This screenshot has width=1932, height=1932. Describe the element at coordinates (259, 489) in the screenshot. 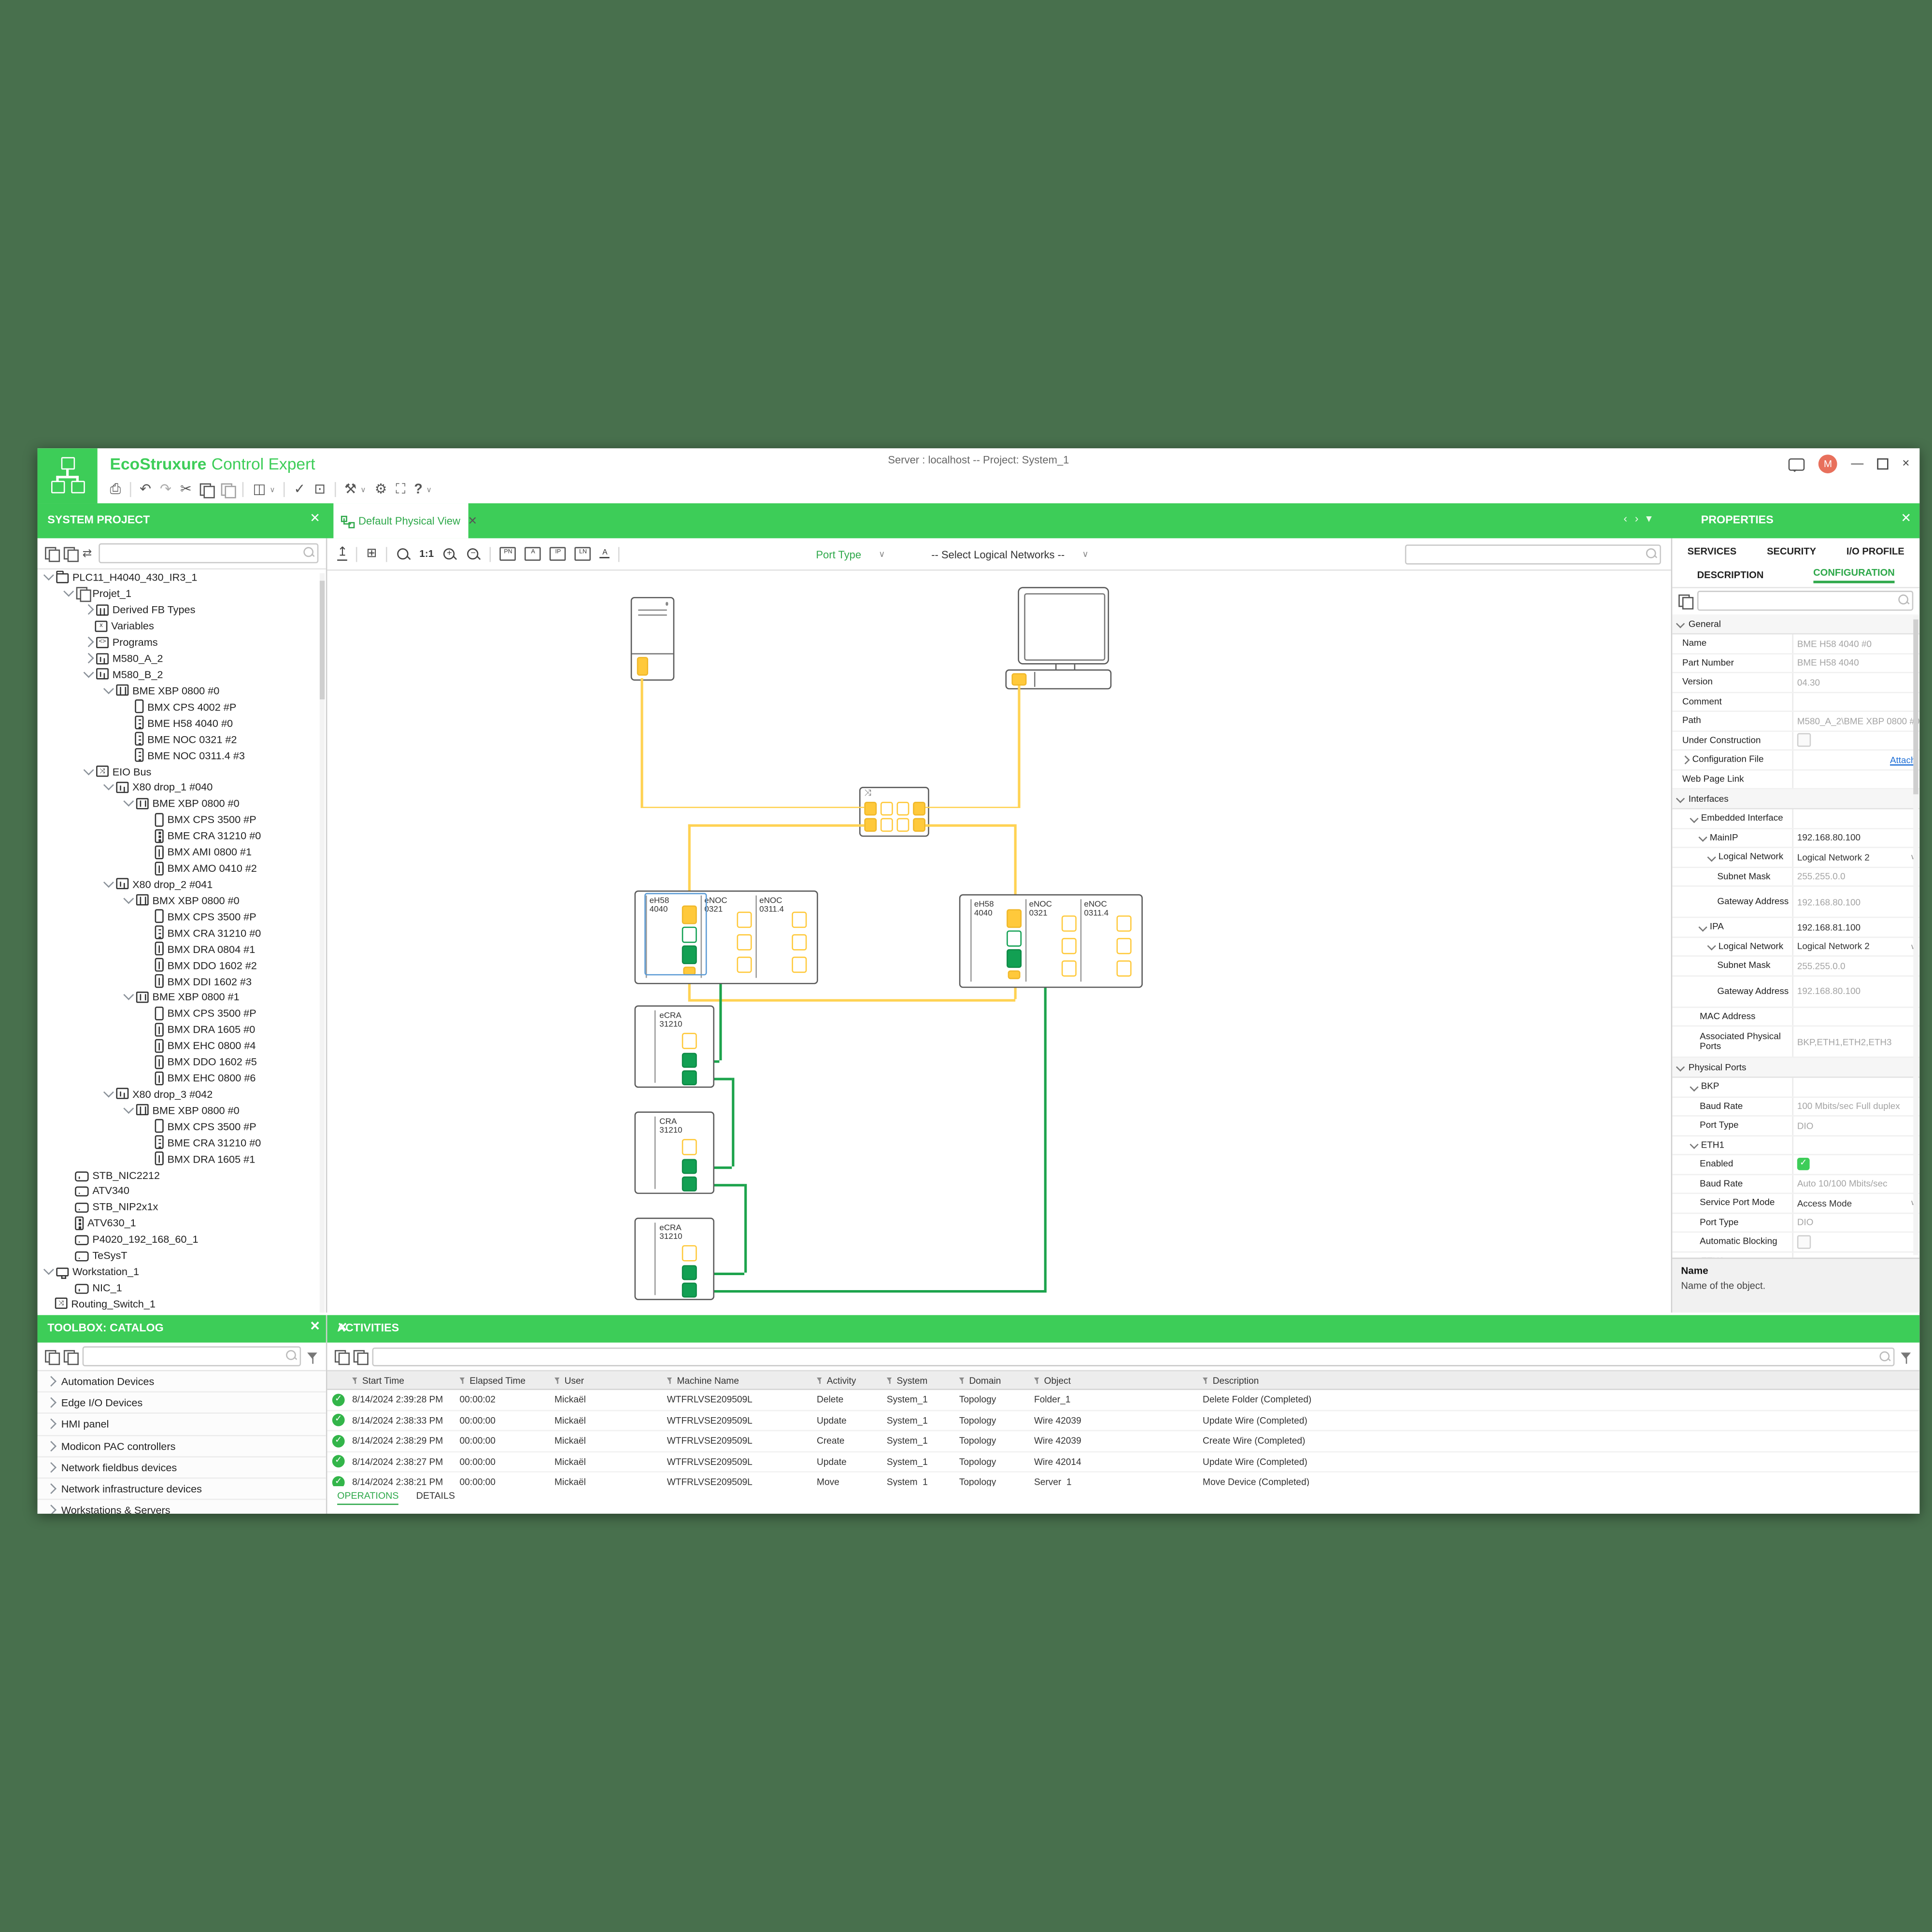

I see `split-view-icon: ◫` at that location.